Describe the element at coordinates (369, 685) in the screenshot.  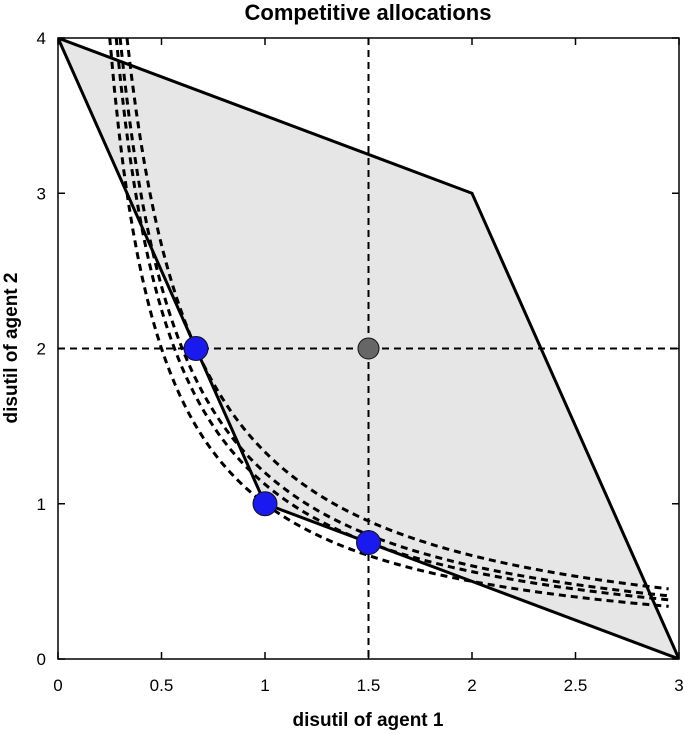
I see `x-tick-label: 1.5` at that location.